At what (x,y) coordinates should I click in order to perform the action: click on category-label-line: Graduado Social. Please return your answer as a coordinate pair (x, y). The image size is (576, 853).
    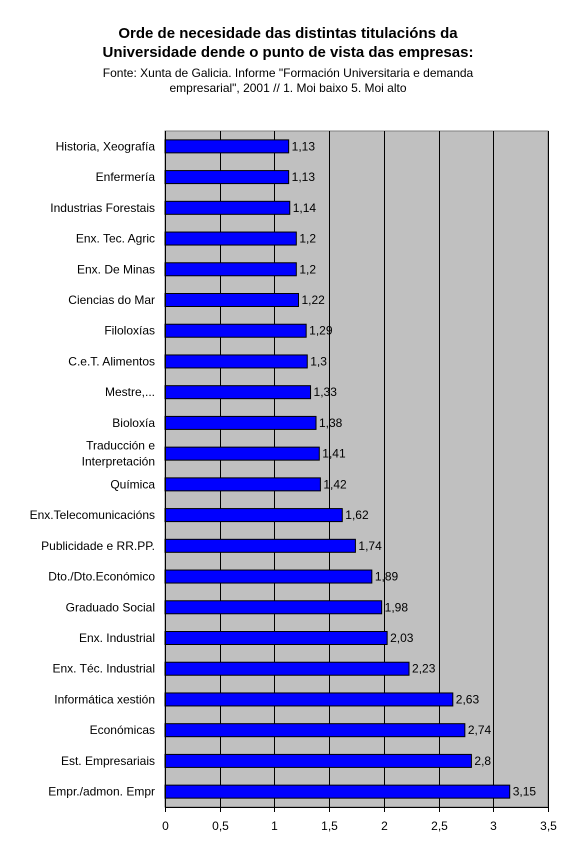
    Looking at the image, I should click on (110, 607).